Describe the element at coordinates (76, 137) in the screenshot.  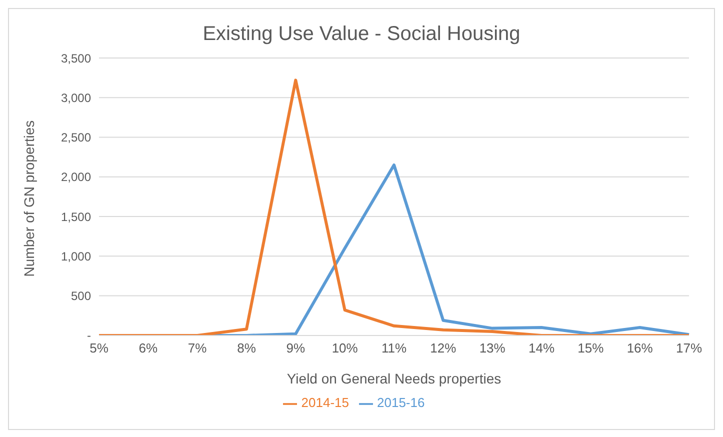
I see `y-tick-label: 2,500` at that location.